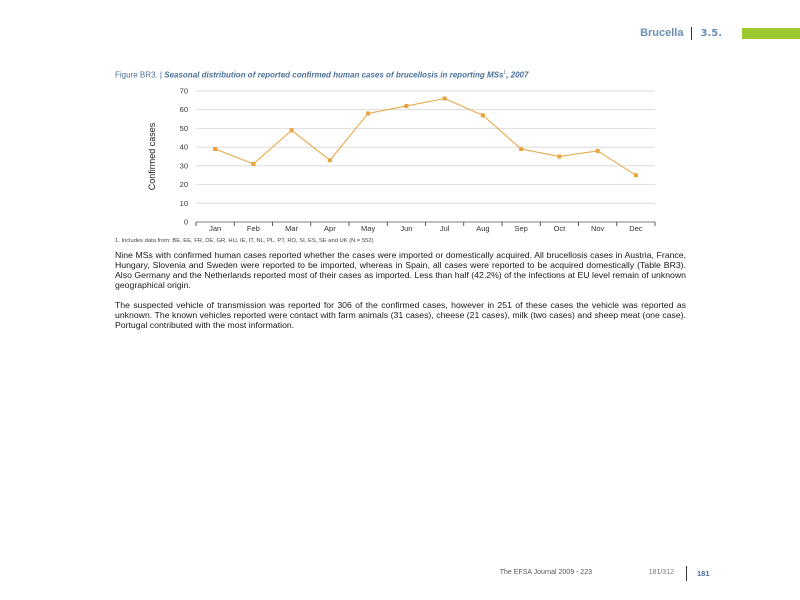 This screenshot has width=800, height=600. I want to click on data-point-aug, so click(482, 115).